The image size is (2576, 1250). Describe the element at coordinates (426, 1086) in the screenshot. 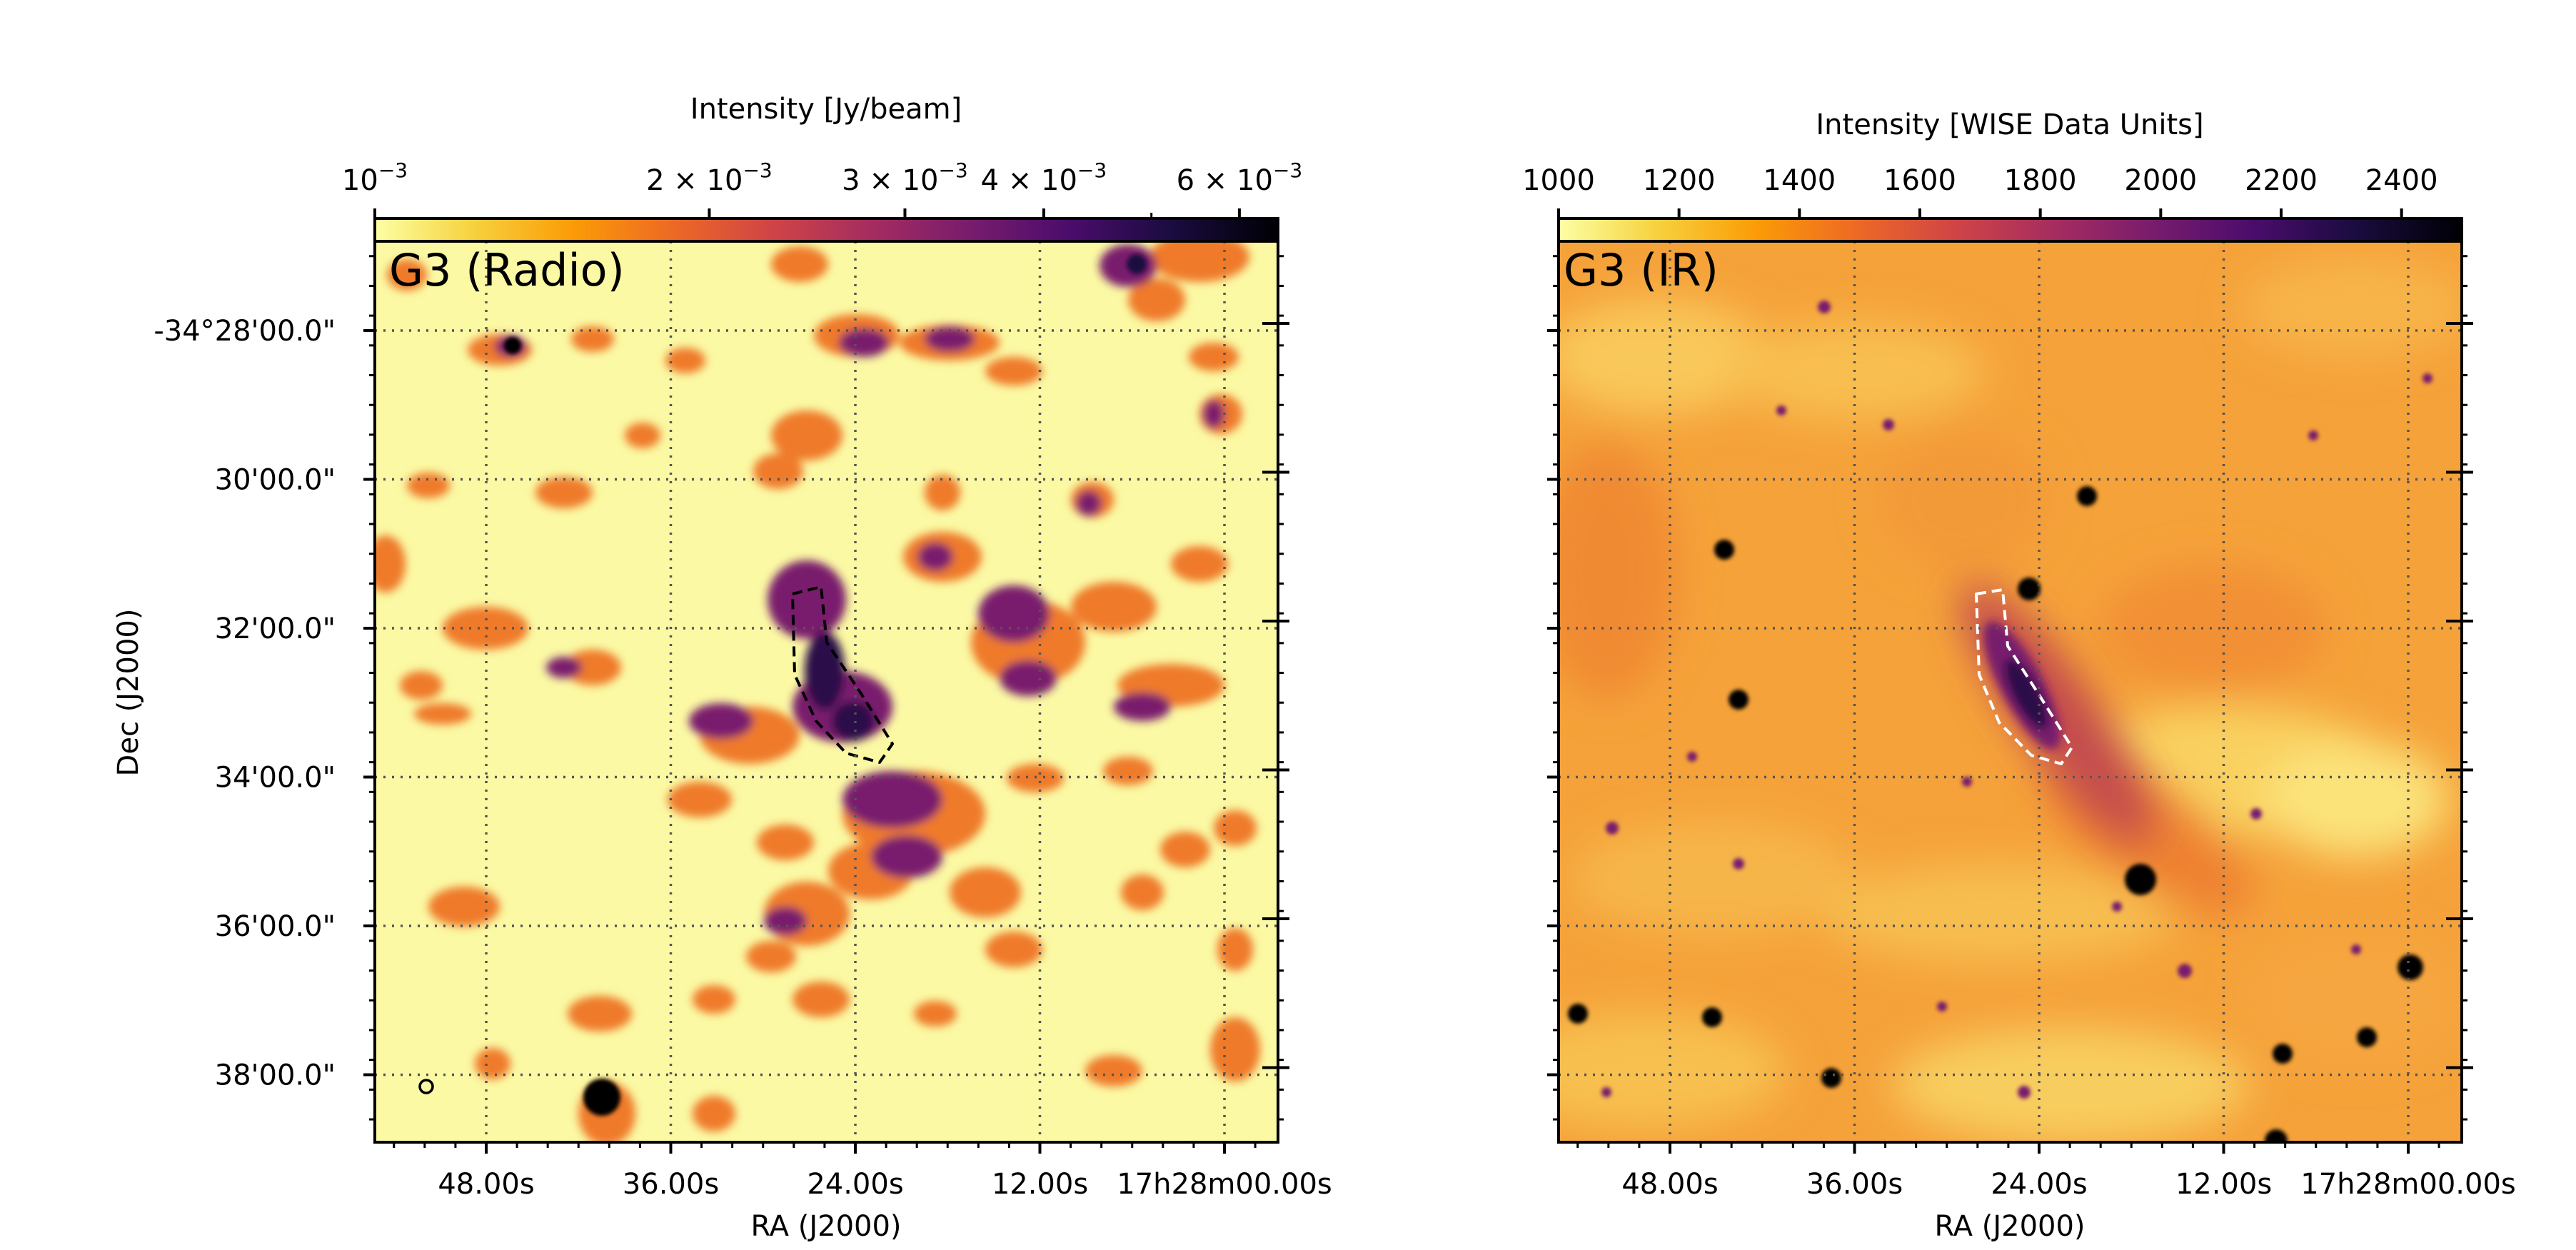

I see `beam-marker` at that location.